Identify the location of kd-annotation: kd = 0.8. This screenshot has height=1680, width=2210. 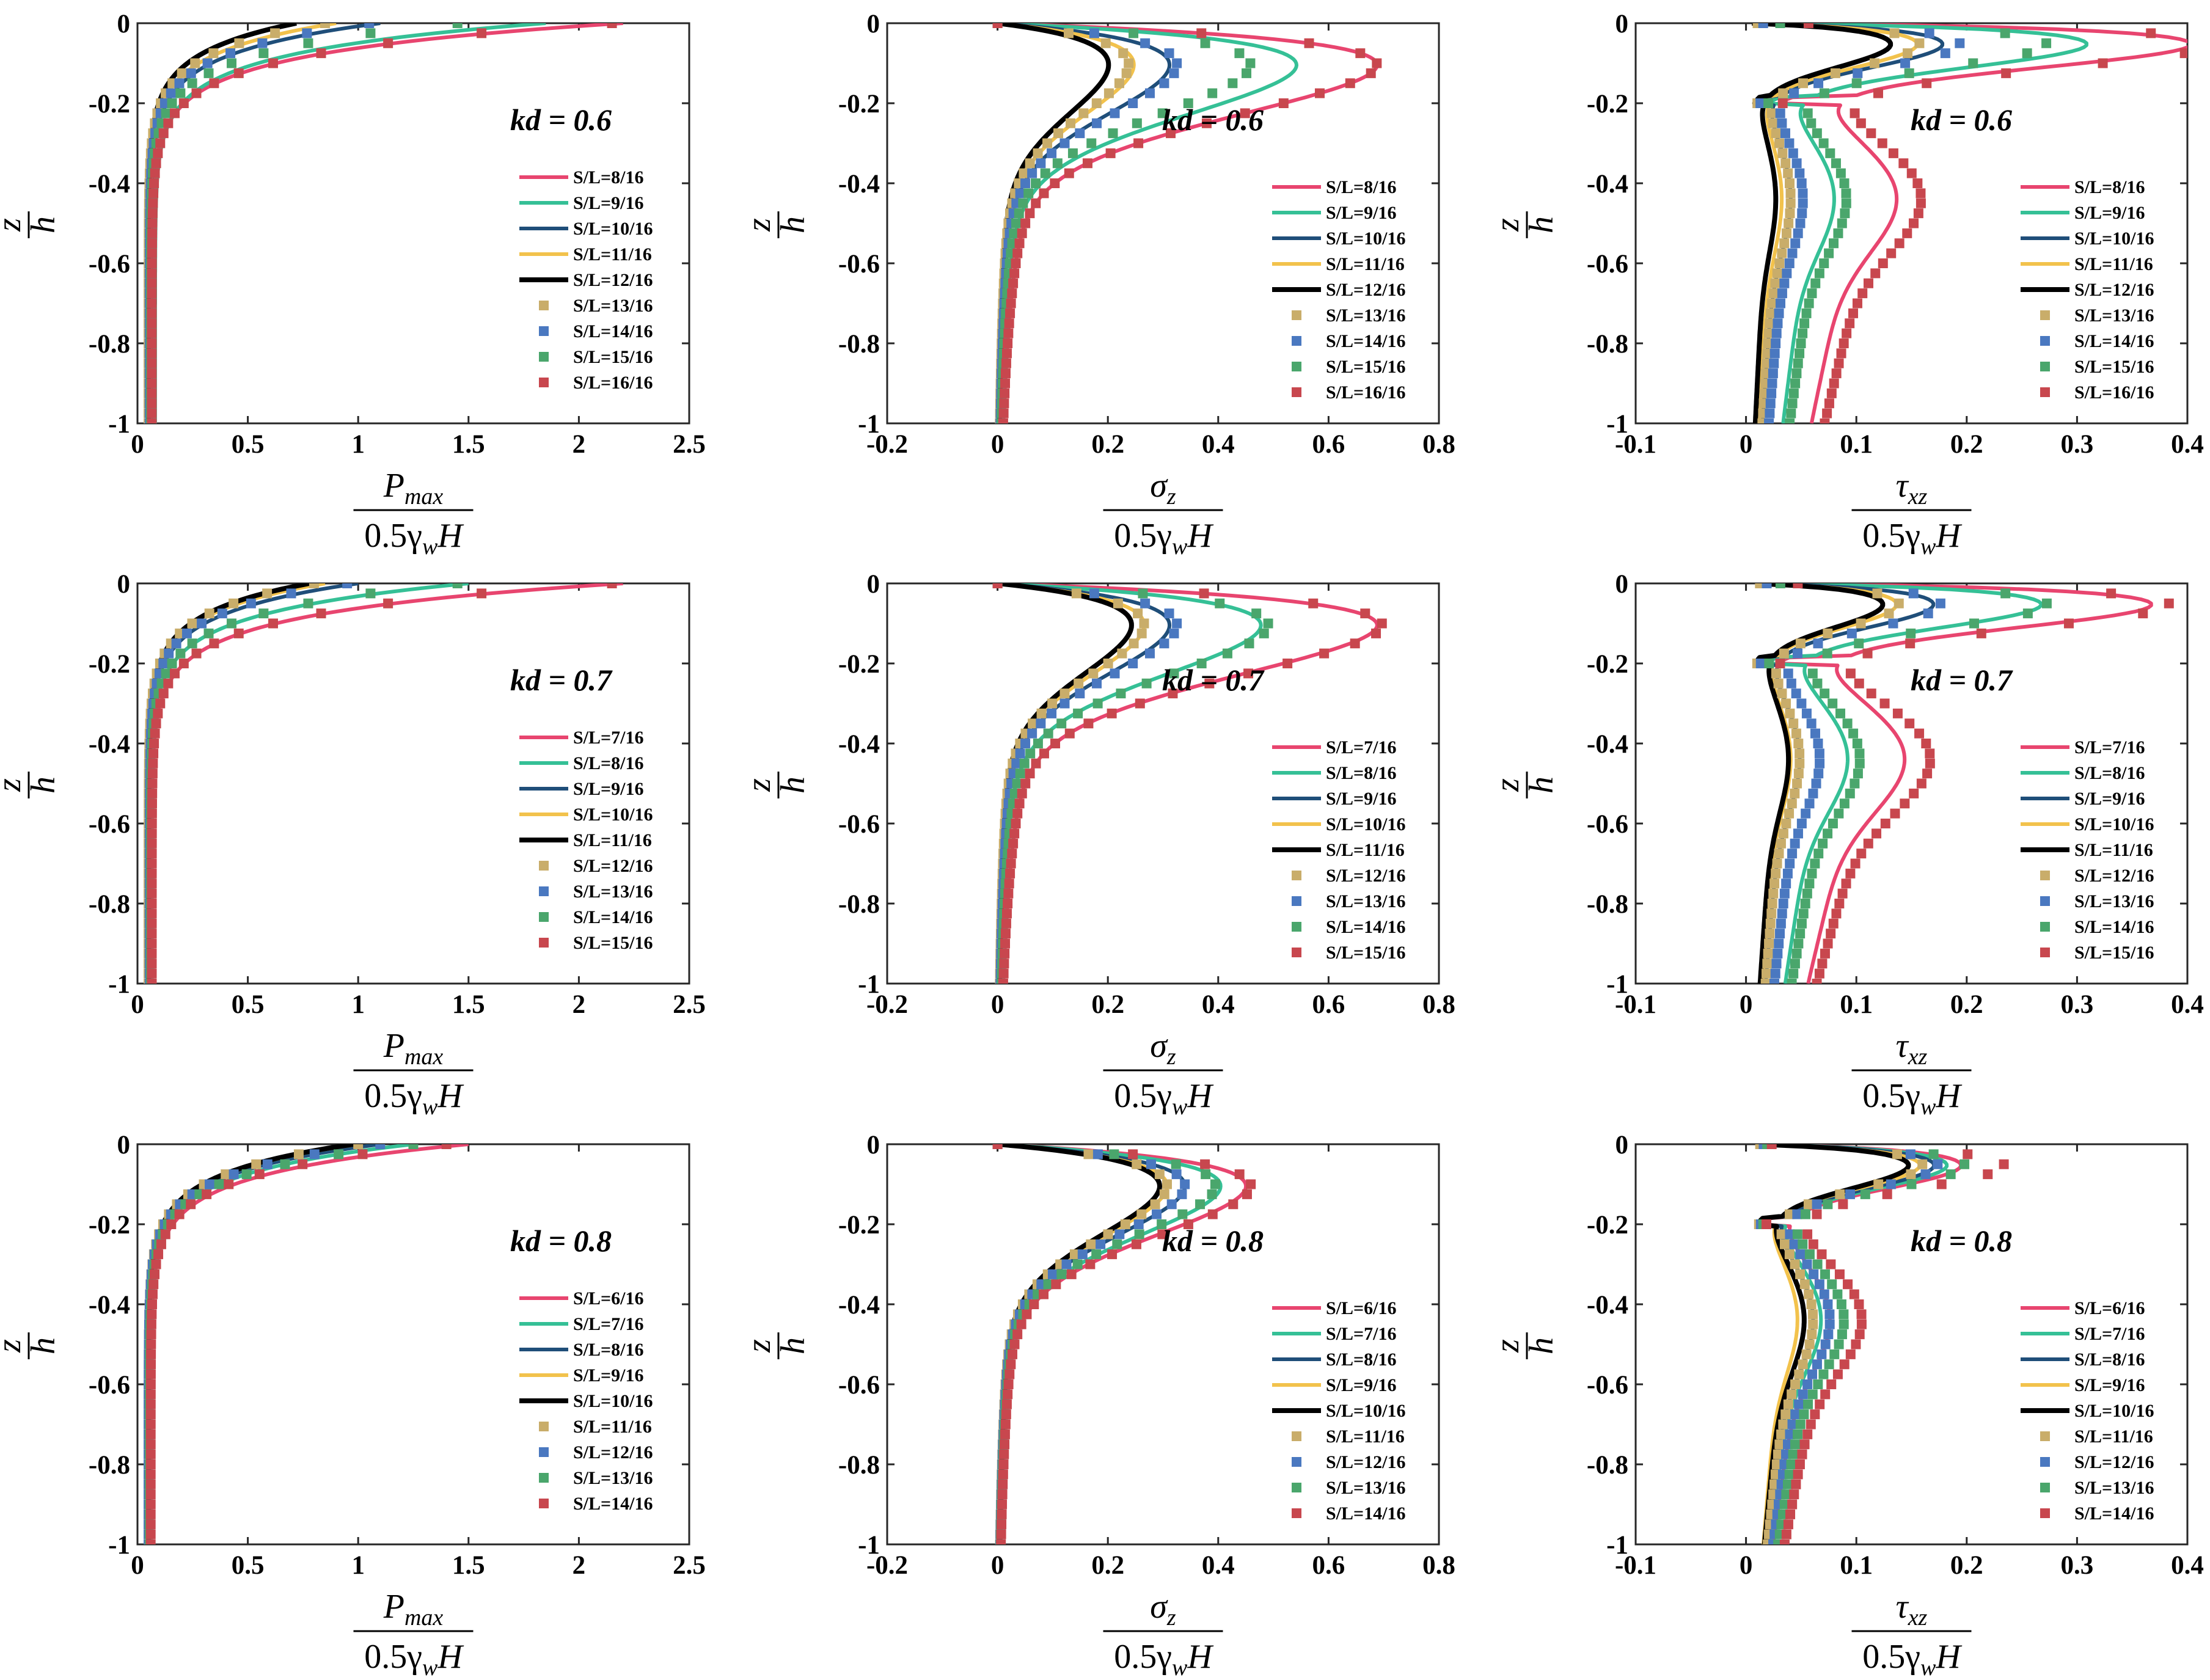
(561, 1241).